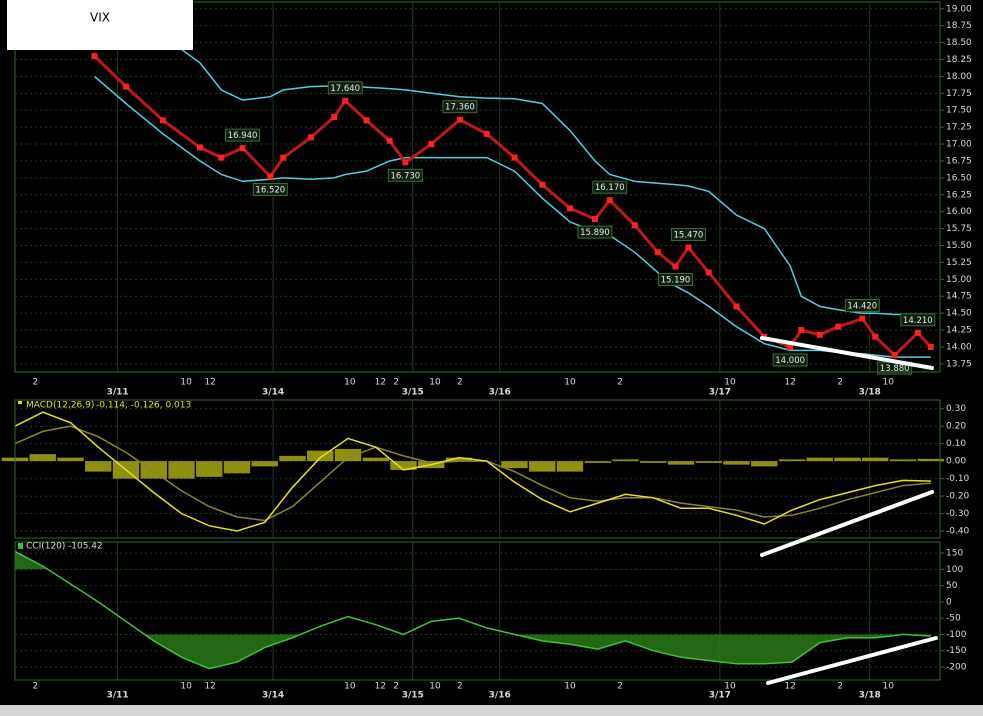 The width and height of the screenshot is (983, 716). I want to click on title-box, so click(100, 25).